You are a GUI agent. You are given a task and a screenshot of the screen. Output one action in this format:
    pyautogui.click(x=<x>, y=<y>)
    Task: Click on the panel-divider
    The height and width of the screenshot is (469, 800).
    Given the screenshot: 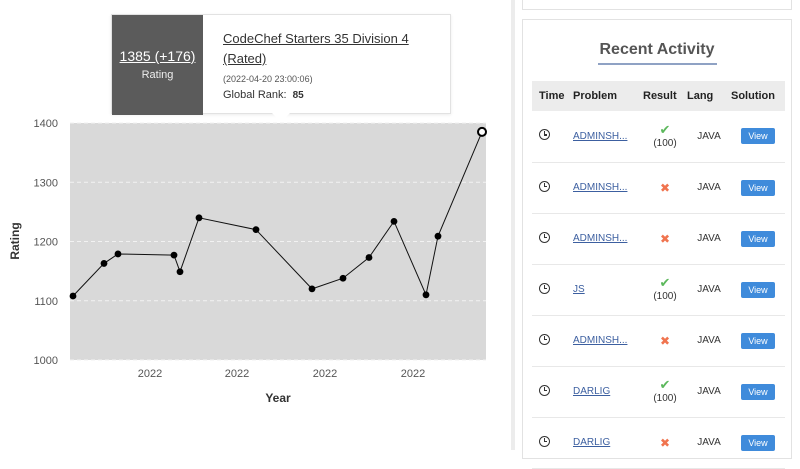 What is the action you would take?
    pyautogui.click(x=513, y=225)
    